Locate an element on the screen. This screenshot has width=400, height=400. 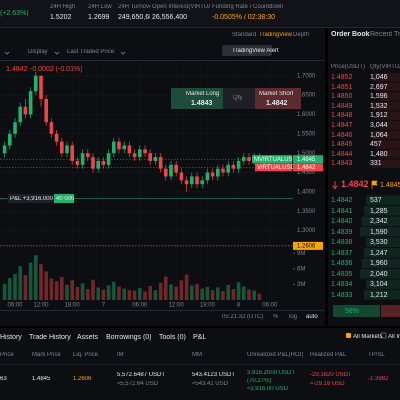
pnl-label: P&L +3,916.000 is located at coordinates (31, 199).